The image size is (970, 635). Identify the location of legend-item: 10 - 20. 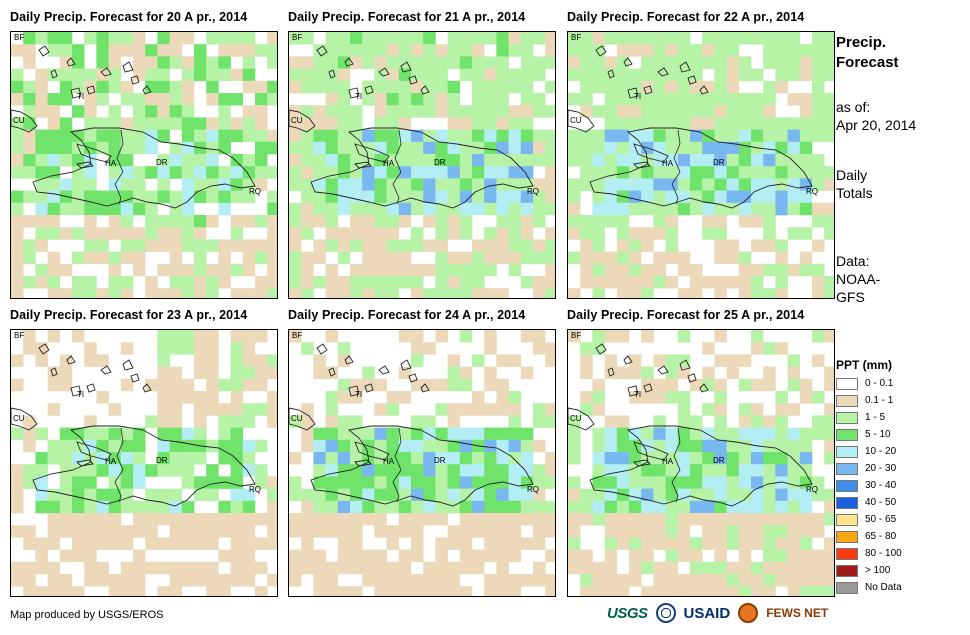
(869, 451).